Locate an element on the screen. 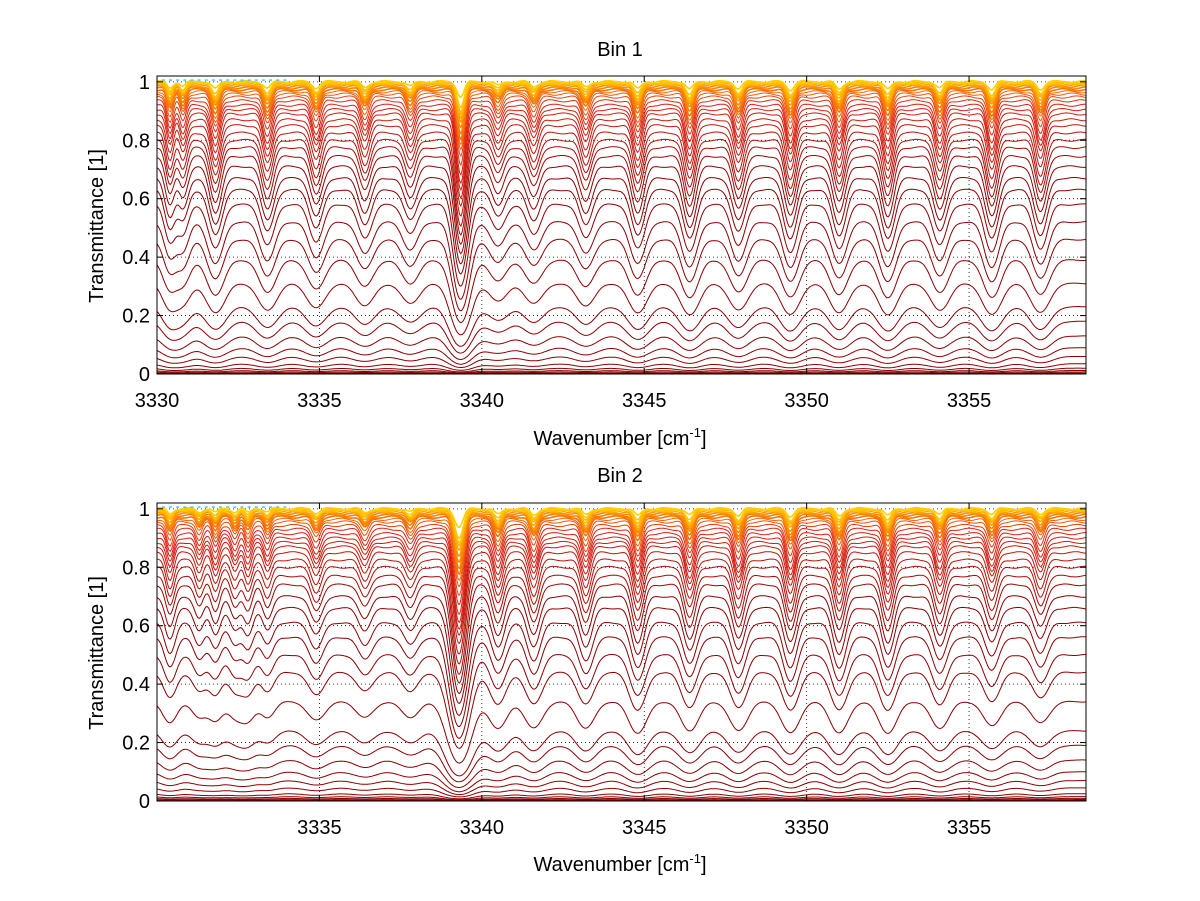 This screenshot has height=901, width=1200. x-tick-label: 3345 is located at coordinates (644, 401).